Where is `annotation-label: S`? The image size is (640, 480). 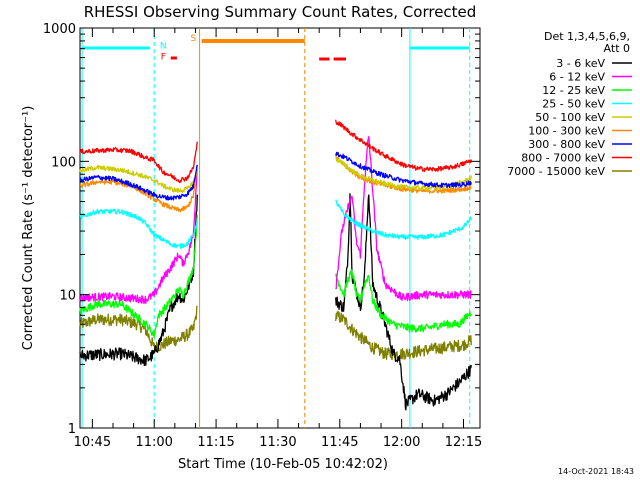
annotation-label: S is located at coordinates (194, 39).